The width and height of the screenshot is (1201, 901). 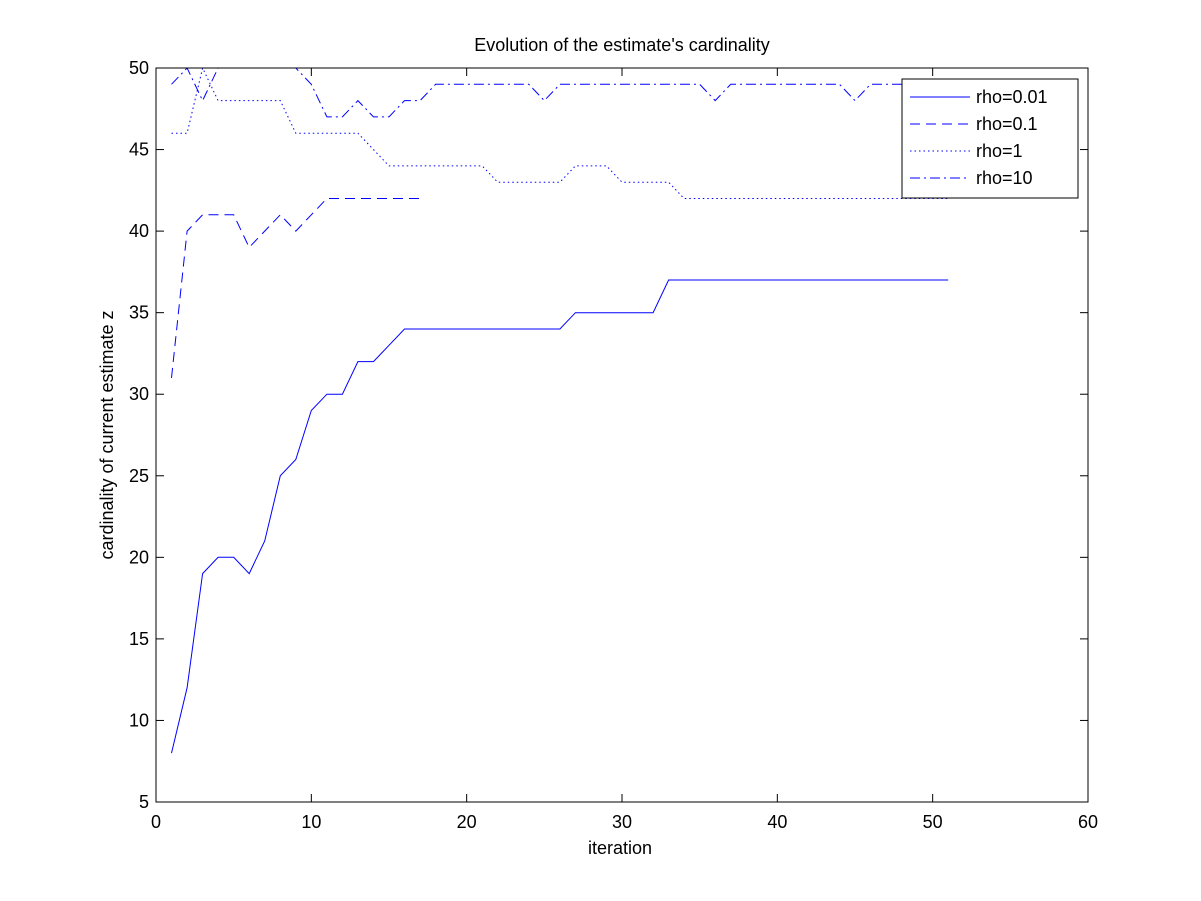 I want to click on legend: rho=0.01 rho=0.1 rho=1 rho=10, so click(x=990, y=138).